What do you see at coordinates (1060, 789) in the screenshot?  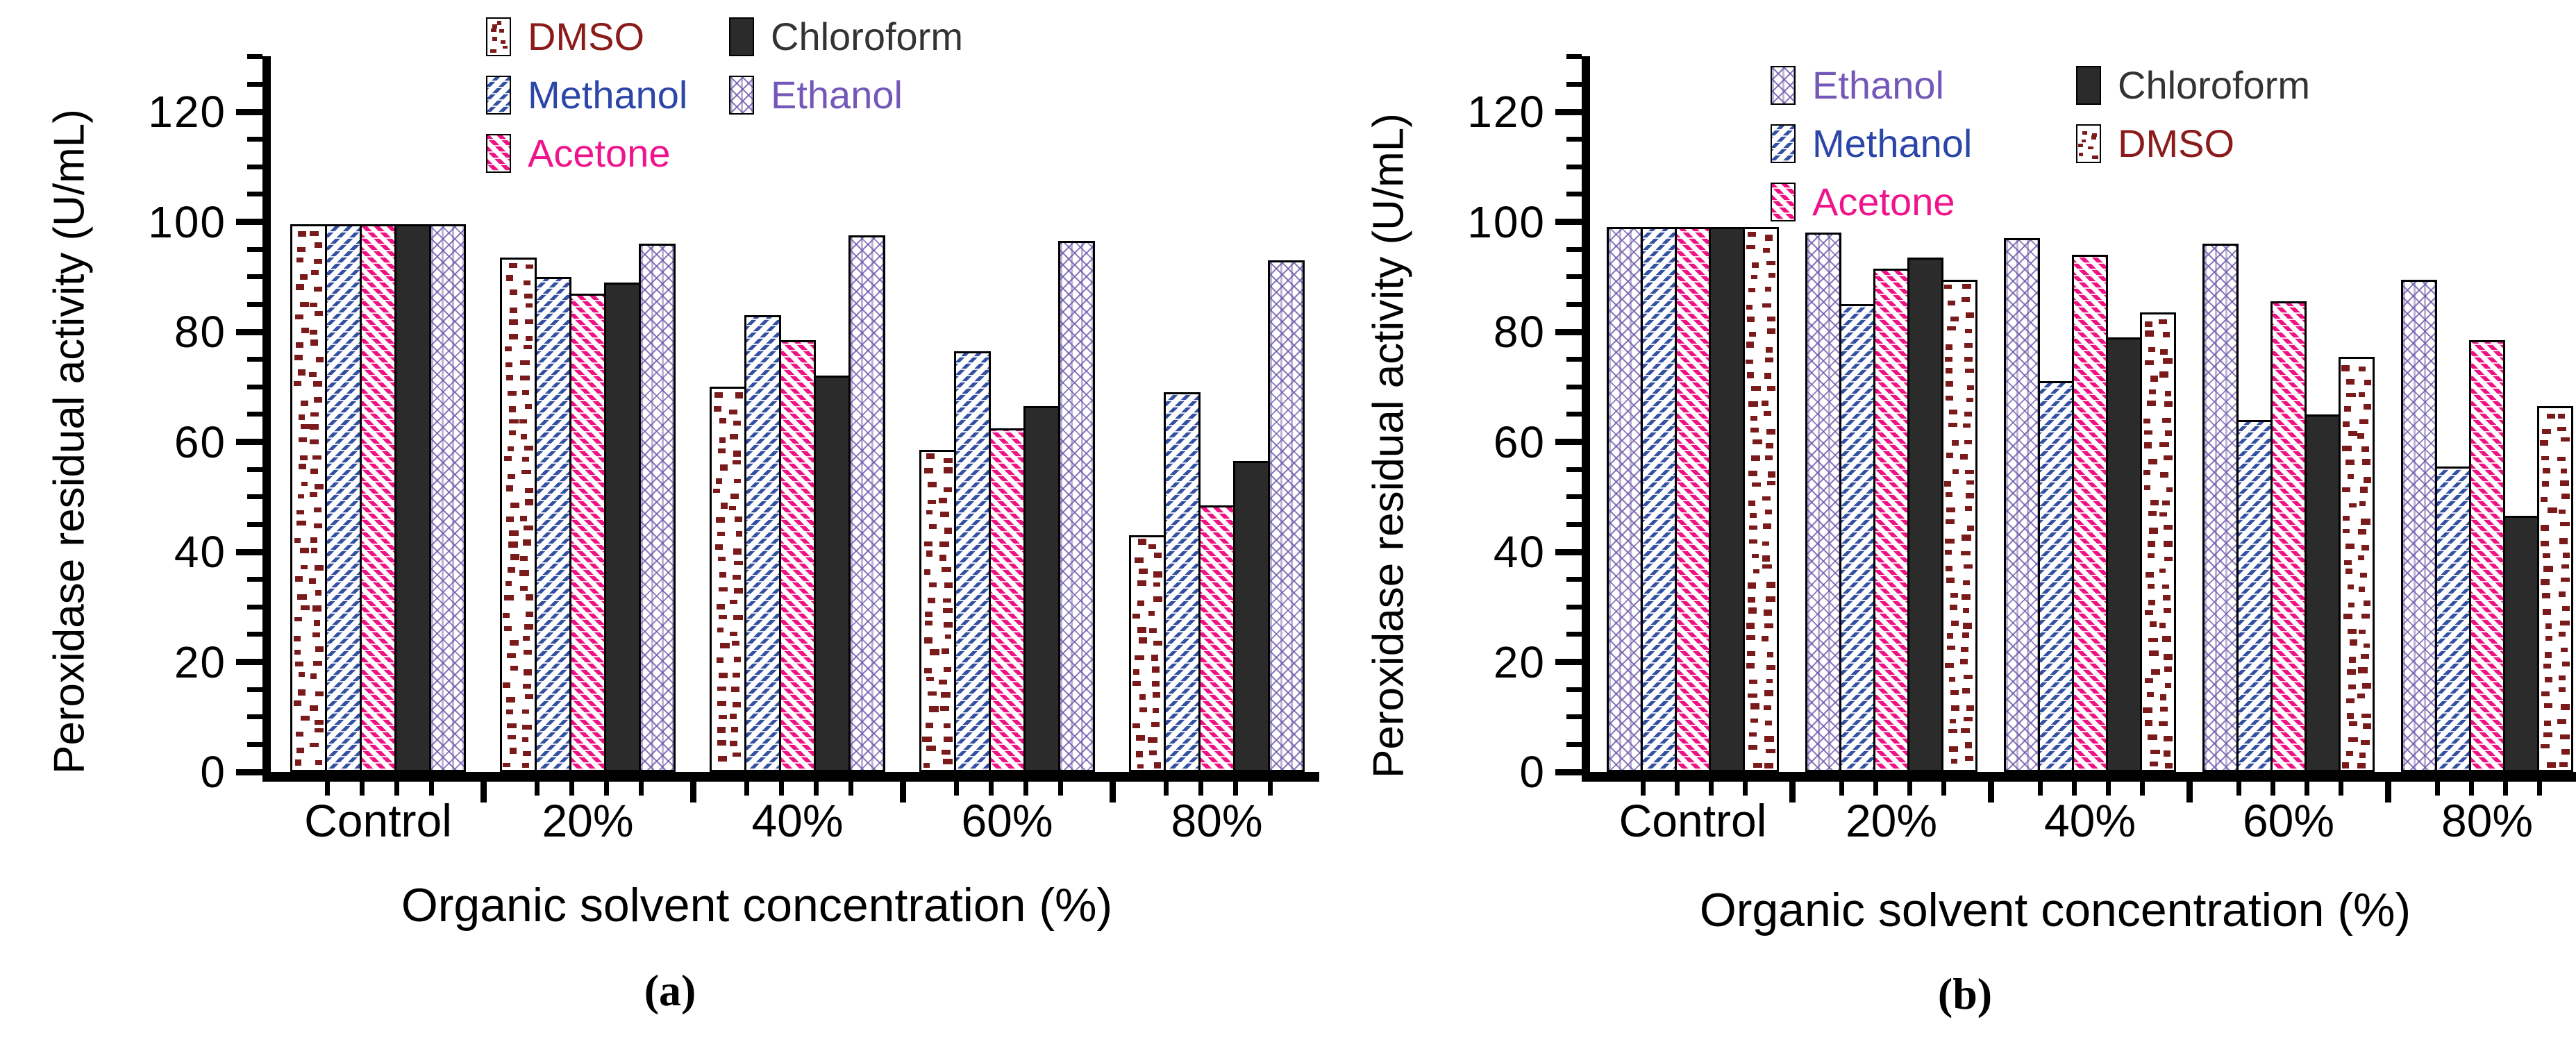 I see `x-axis-minor-tick` at bounding box center [1060, 789].